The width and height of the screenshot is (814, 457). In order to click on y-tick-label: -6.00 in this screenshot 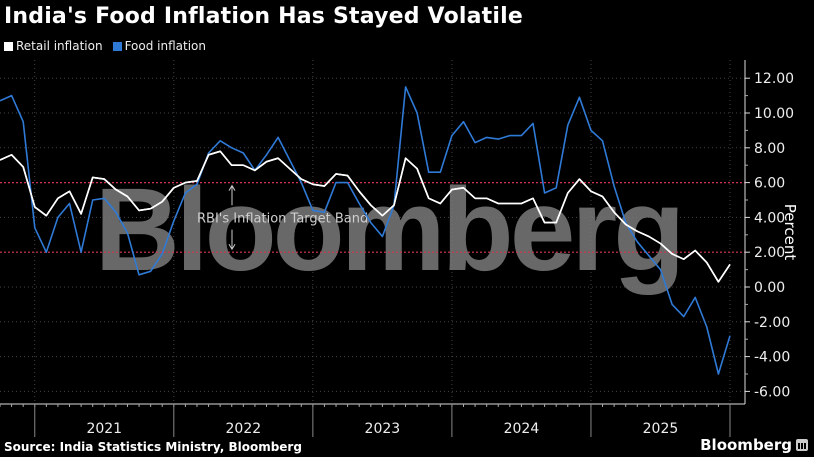, I will do `click(772, 392)`.